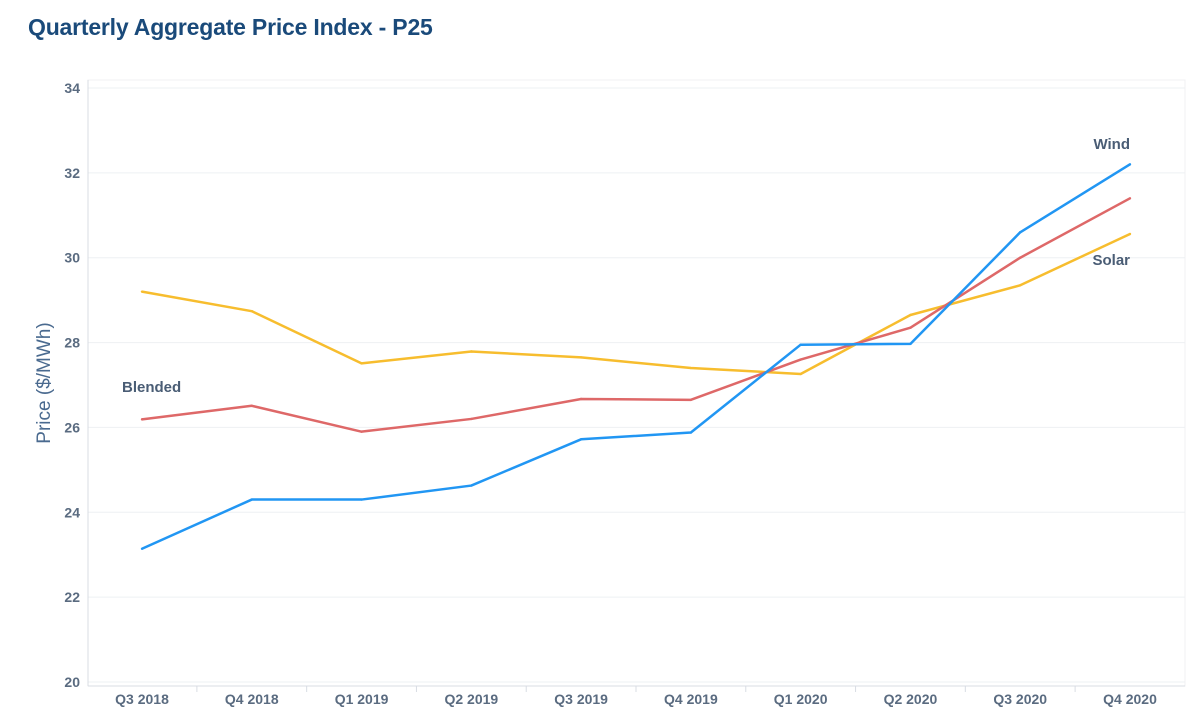  I want to click on x-tick-label: Q1 2019, so click(362, 699).